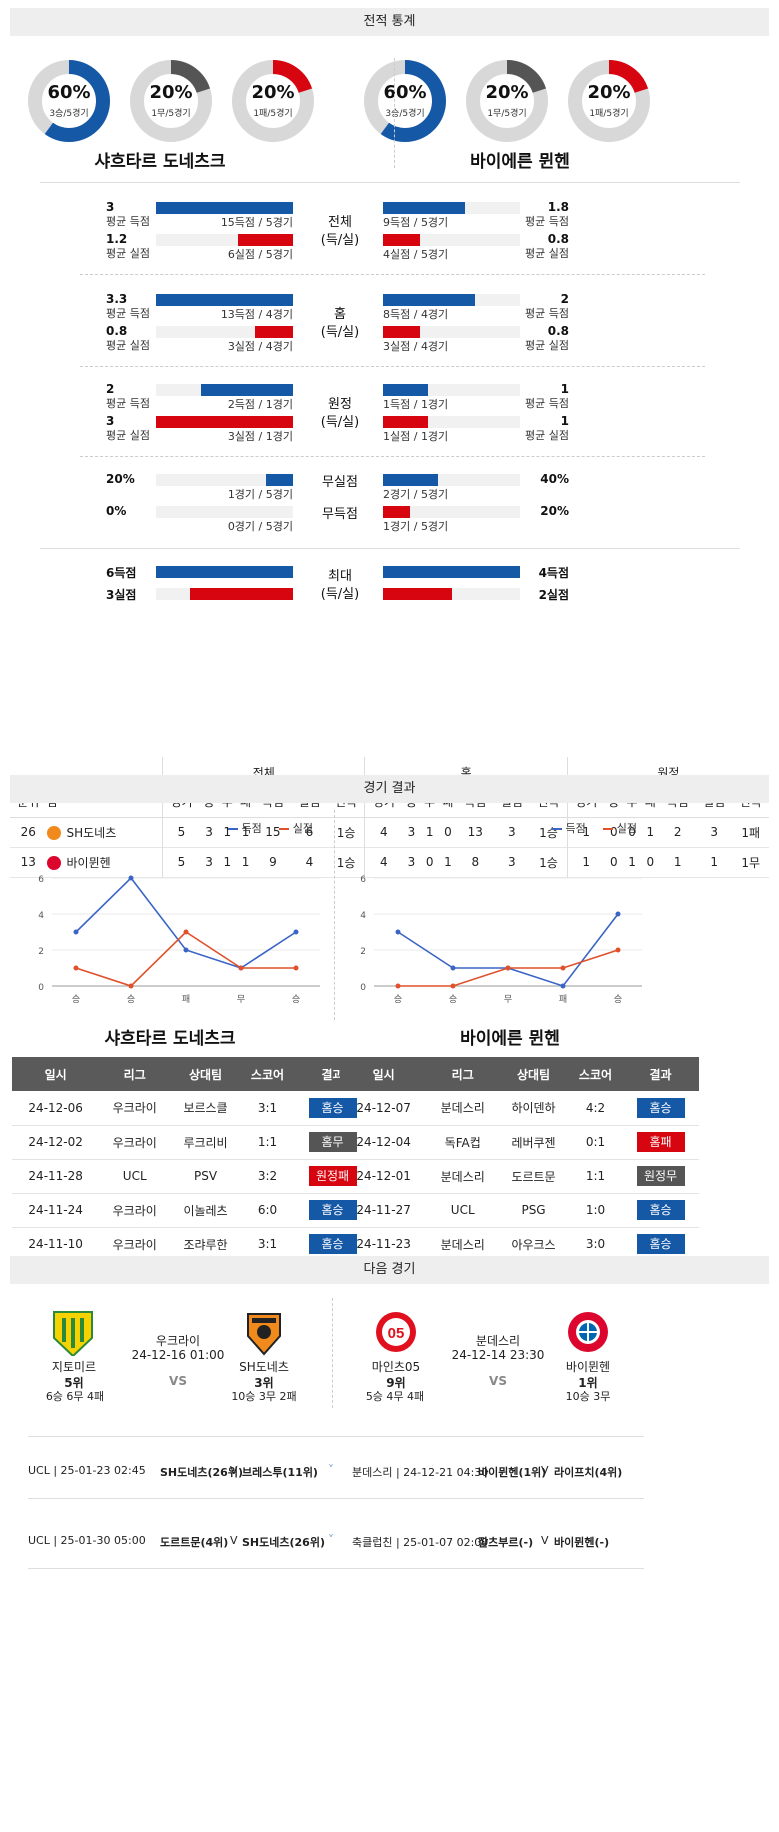 The height and width of the screenshot is (1832, 779). What do you see at coordinates (660, 1176) in the screenshot?
I see `results-outcome: 원정무` at bounding box center [660, 1176].